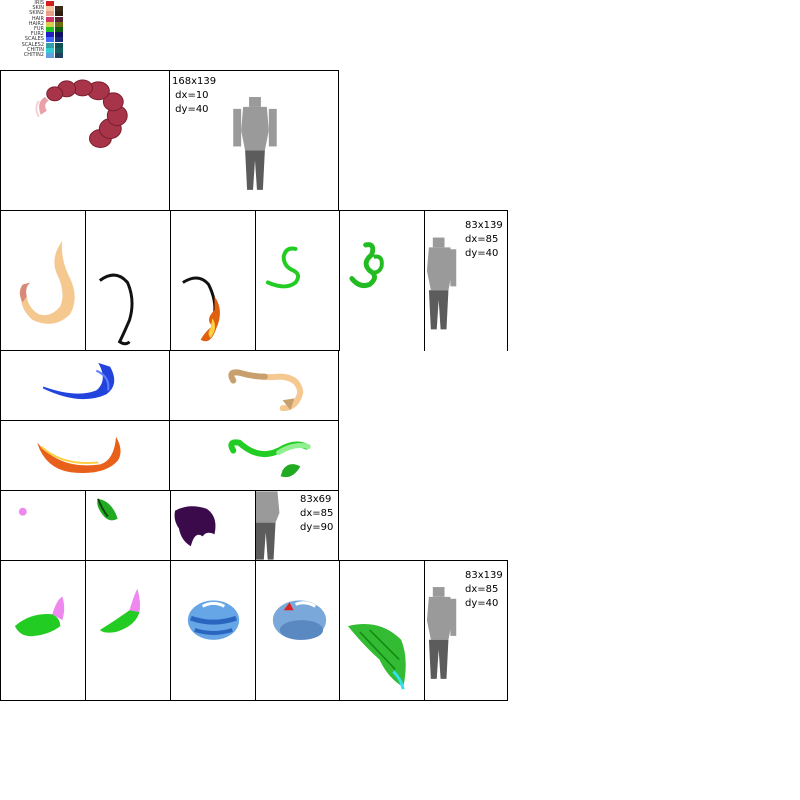  I want to click on blue-orb-striped-sprite, so click(213, 620).